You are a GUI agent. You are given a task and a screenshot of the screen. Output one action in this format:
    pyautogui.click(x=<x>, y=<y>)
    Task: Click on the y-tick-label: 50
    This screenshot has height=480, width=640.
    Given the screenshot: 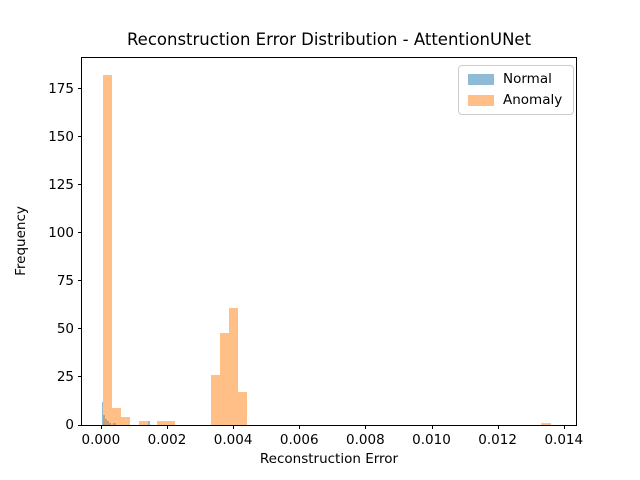 What is the action you would take?
    pyautogui.click(x=65, y=328)
    